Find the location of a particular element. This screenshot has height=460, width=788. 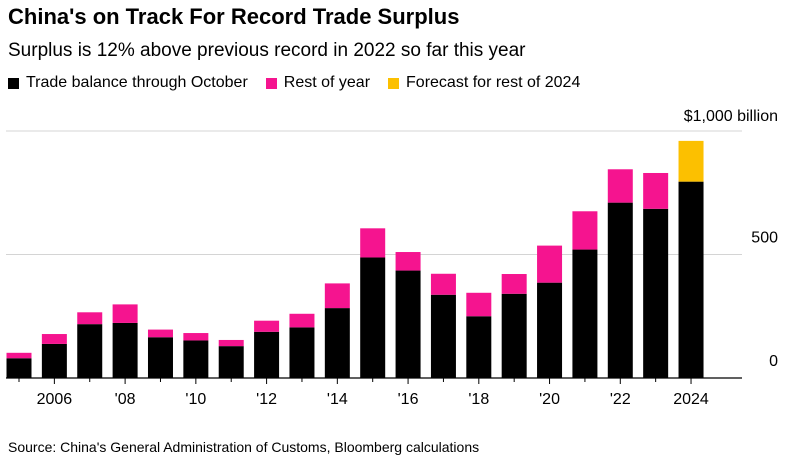

legend-item-rest-of-year: Rest of year is located at coordinates (318, 83).